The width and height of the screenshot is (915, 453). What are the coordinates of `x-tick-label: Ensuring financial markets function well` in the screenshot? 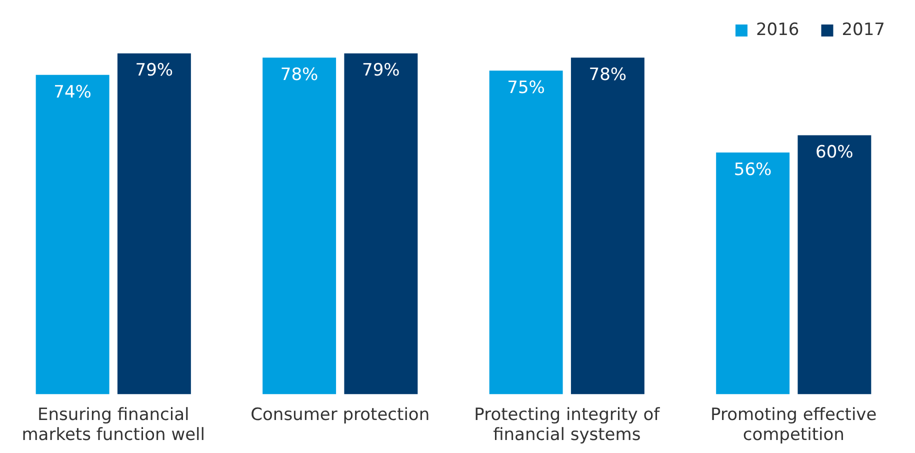 It's located at (113, 425).